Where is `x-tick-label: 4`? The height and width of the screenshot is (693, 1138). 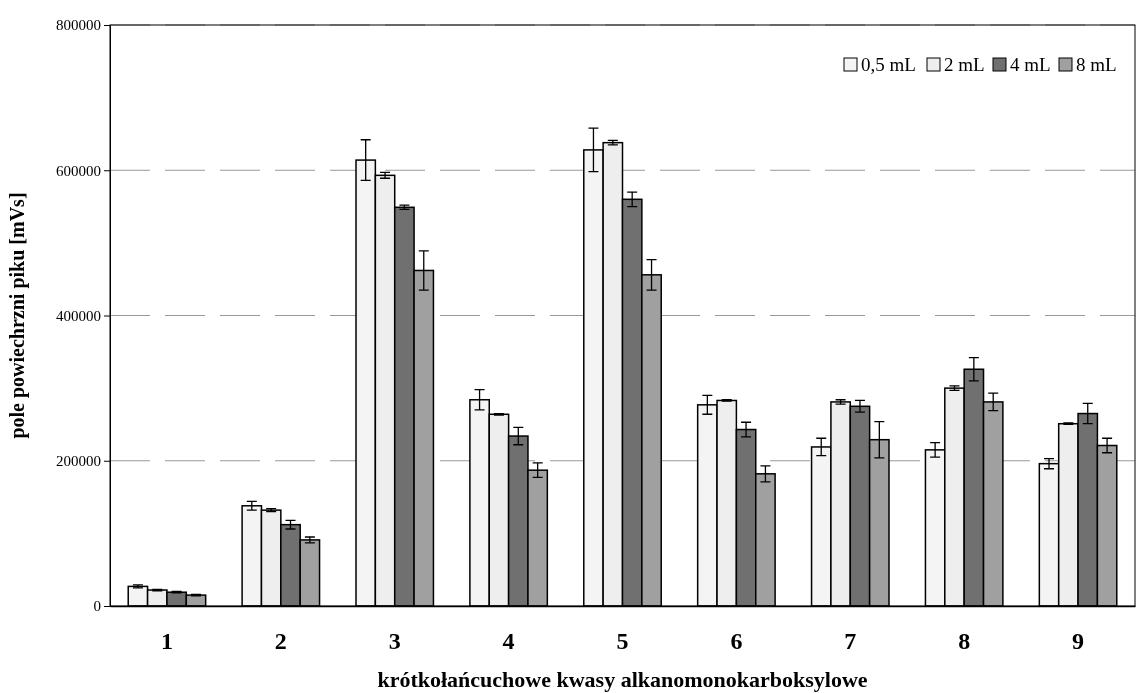 x-tick-label: 4 is located at coordinates (508, 641).